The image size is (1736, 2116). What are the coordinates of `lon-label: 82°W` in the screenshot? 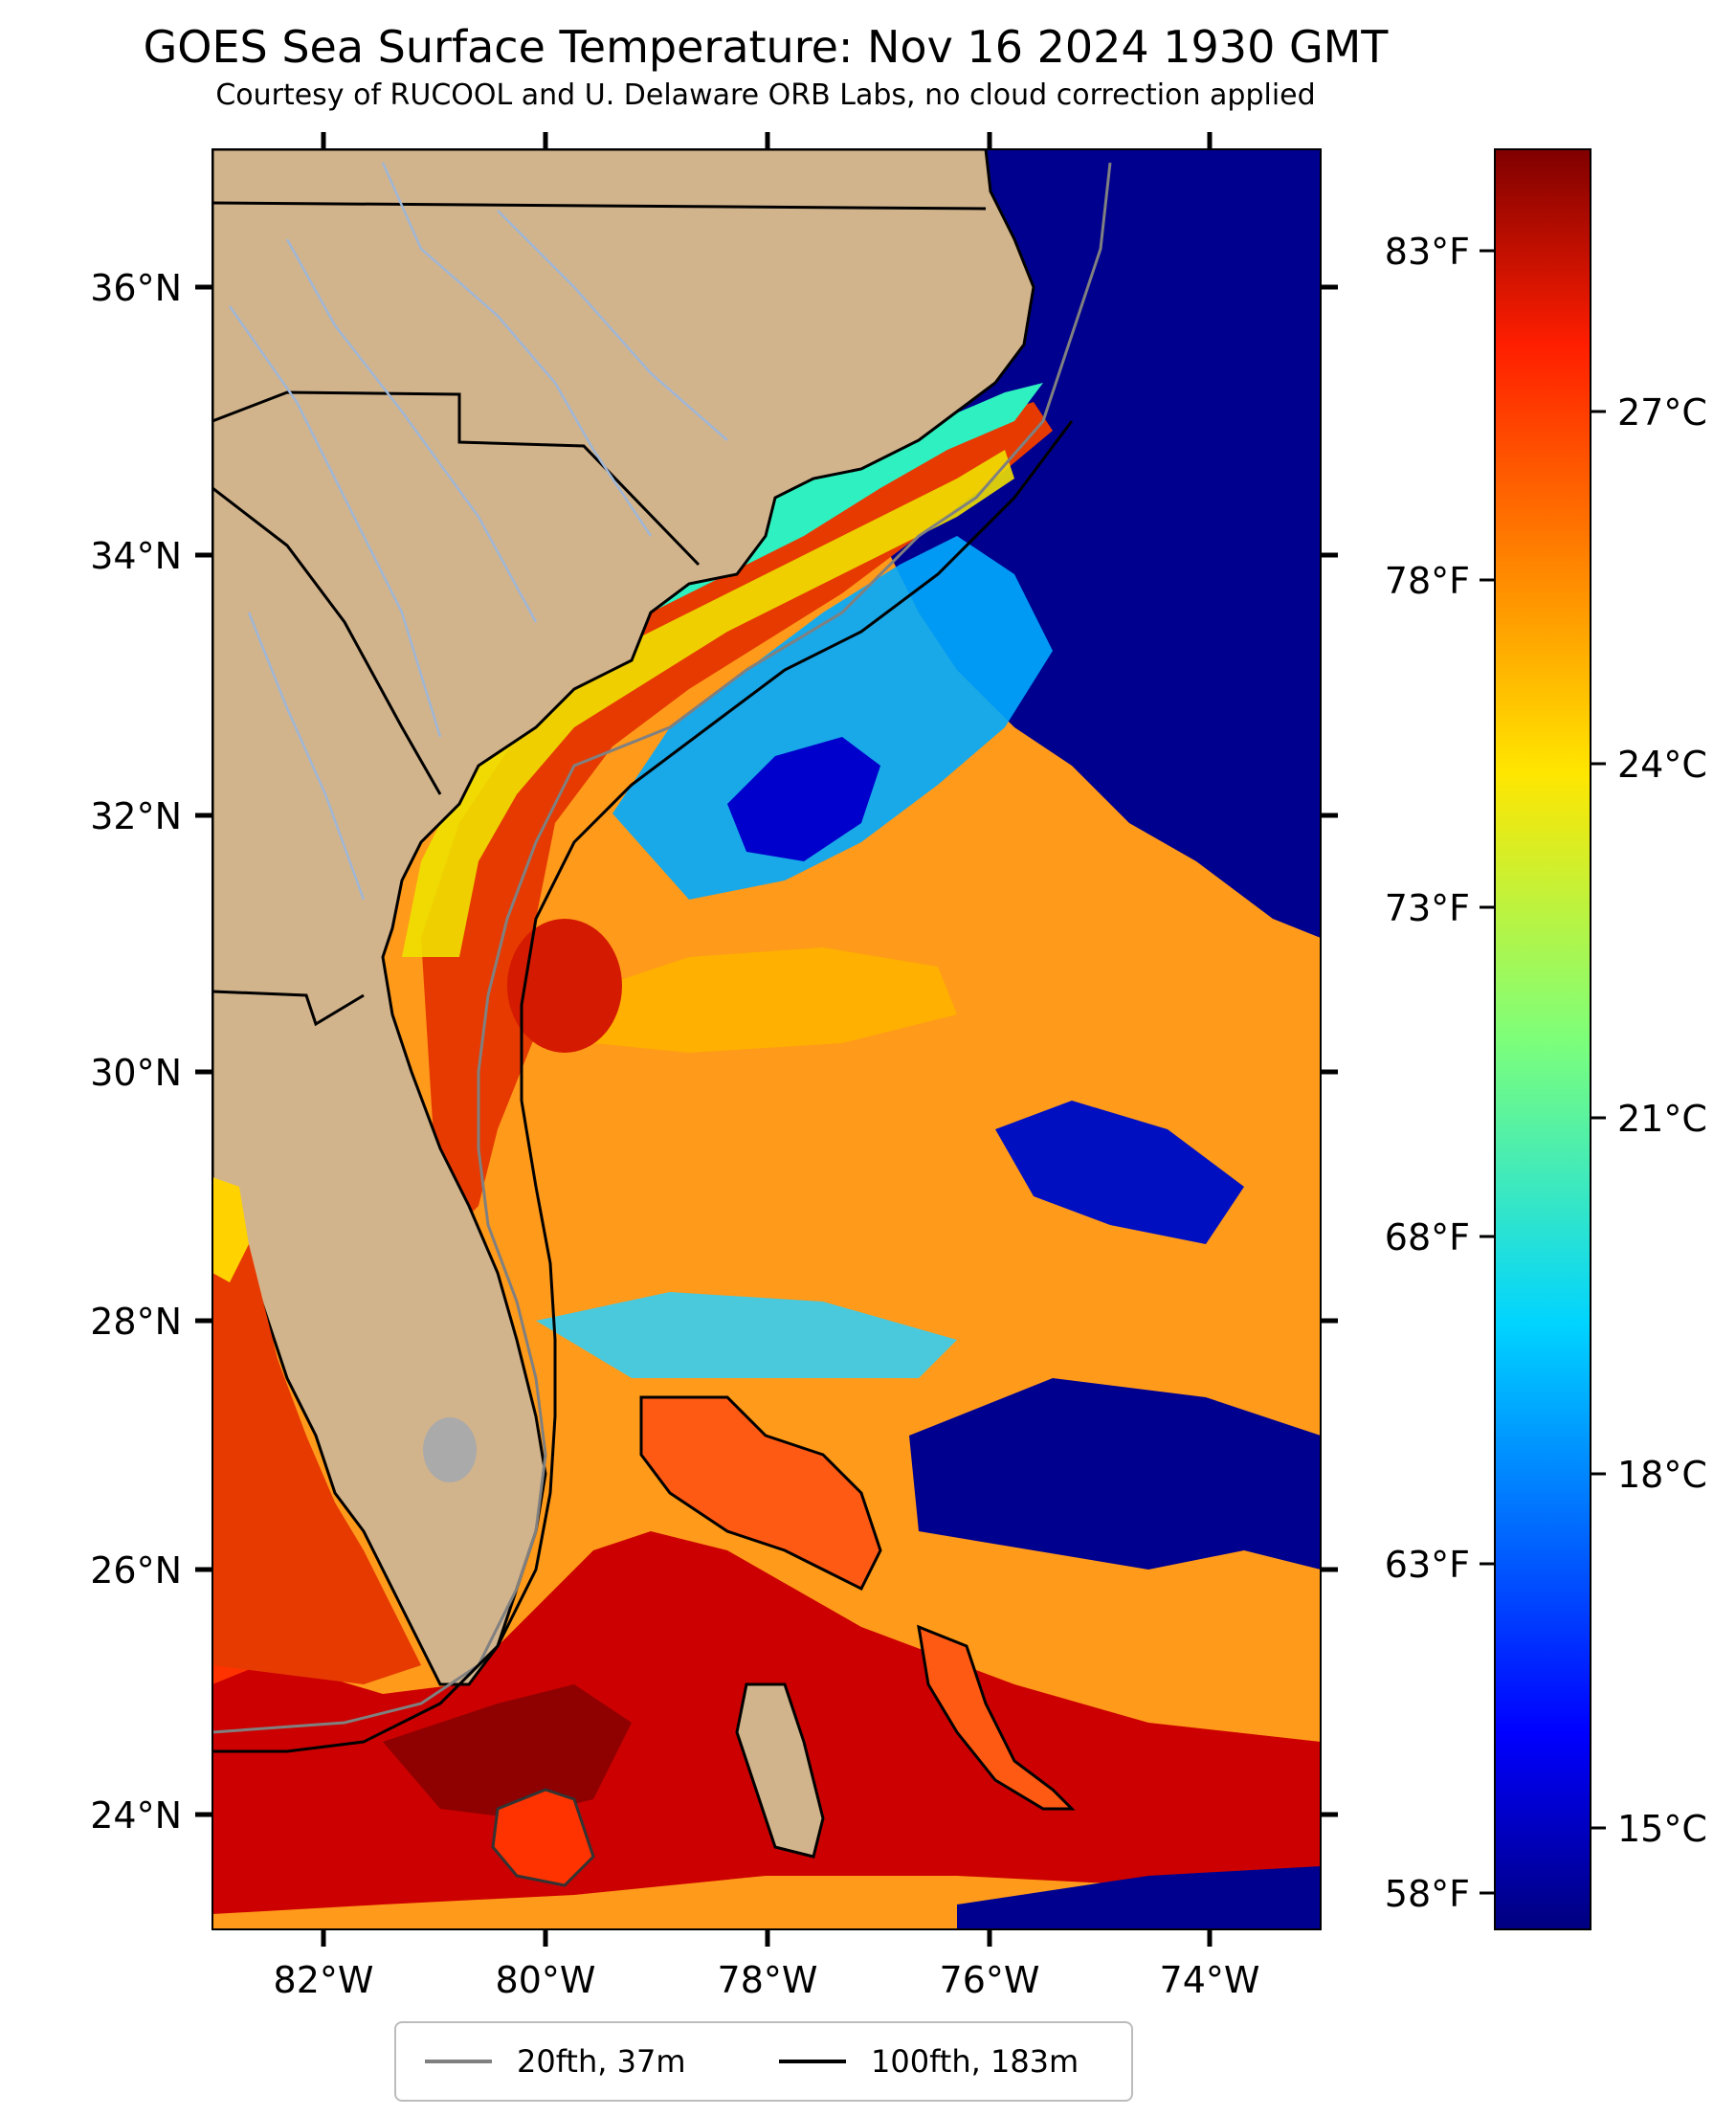 It's located at (324, 1980).